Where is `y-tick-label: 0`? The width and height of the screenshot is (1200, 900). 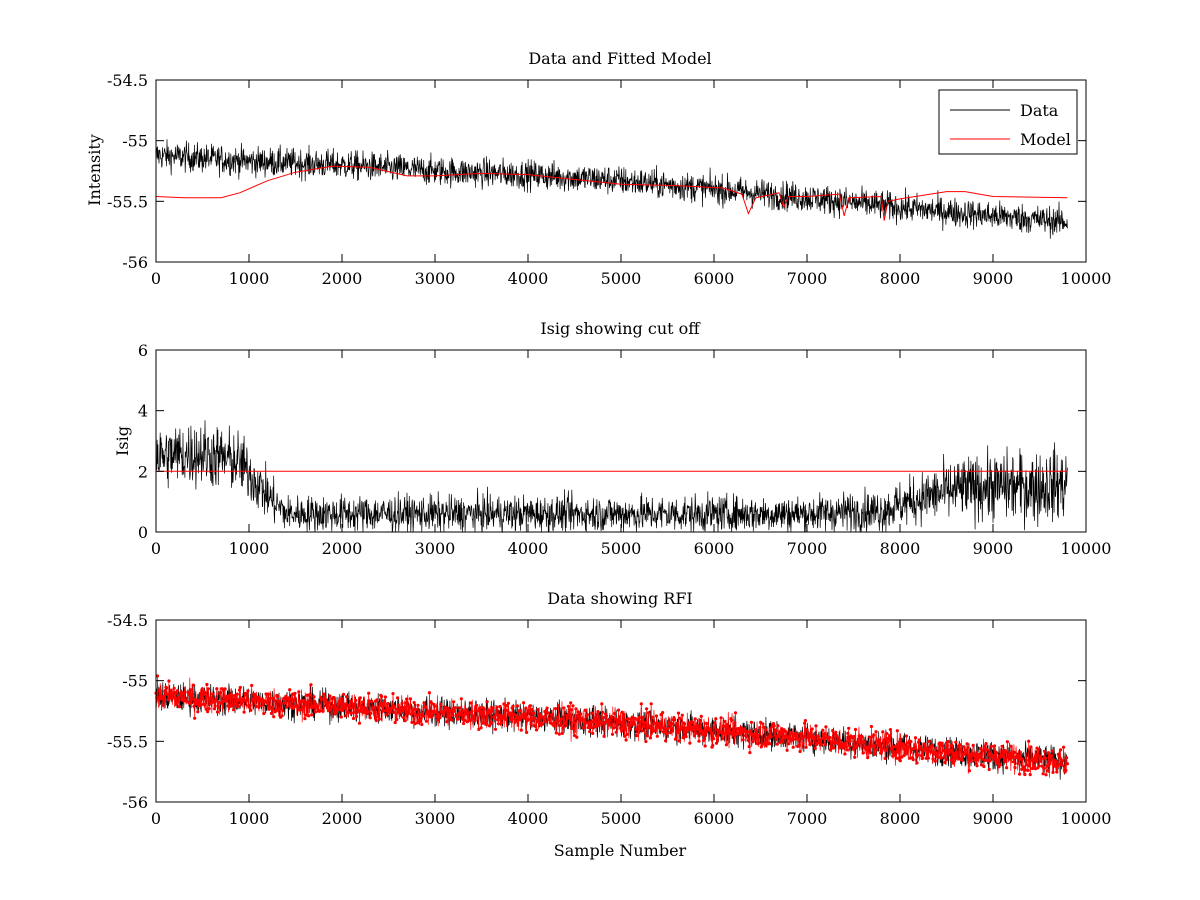 y-tick-label: 0 is located at coordinates (143, 532).